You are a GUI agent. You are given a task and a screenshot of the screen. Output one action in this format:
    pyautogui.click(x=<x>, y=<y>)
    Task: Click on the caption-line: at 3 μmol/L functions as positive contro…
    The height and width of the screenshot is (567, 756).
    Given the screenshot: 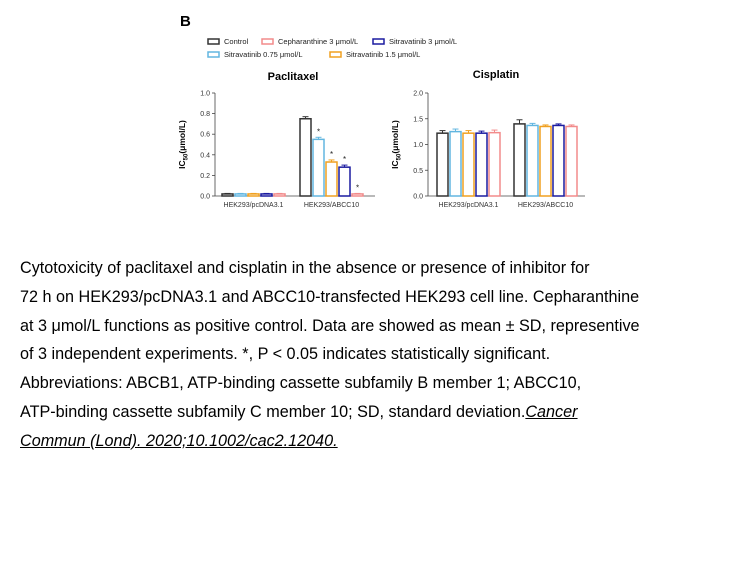 What is the action you would take?
    pyautogui.click(x=330, y=325)
    